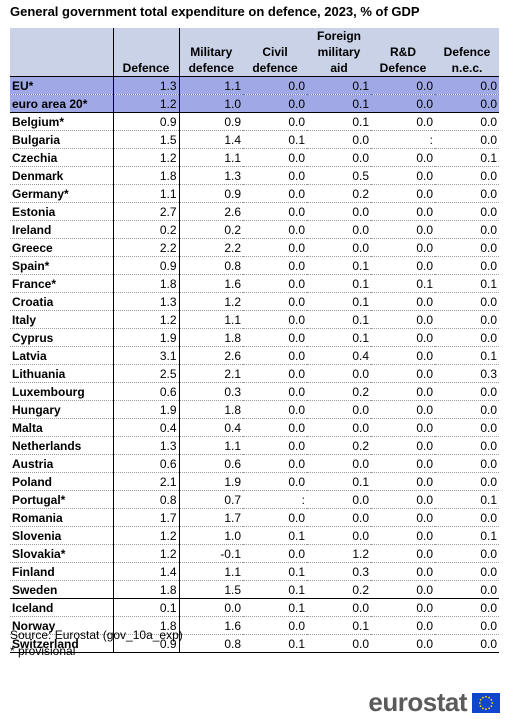  I want to click on table-row: Slovakia* 1.2 -0.1 0.0 1.2 0.0 0.0, so click(254, 553).